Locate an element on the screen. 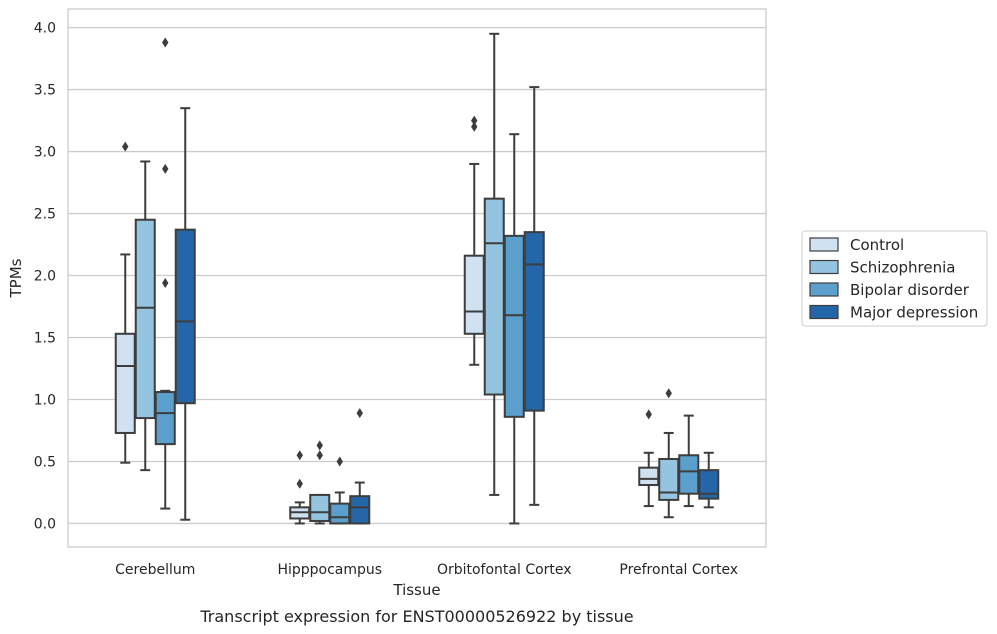  y-tick-label: 2.5 is located at coordinates (45, 215).